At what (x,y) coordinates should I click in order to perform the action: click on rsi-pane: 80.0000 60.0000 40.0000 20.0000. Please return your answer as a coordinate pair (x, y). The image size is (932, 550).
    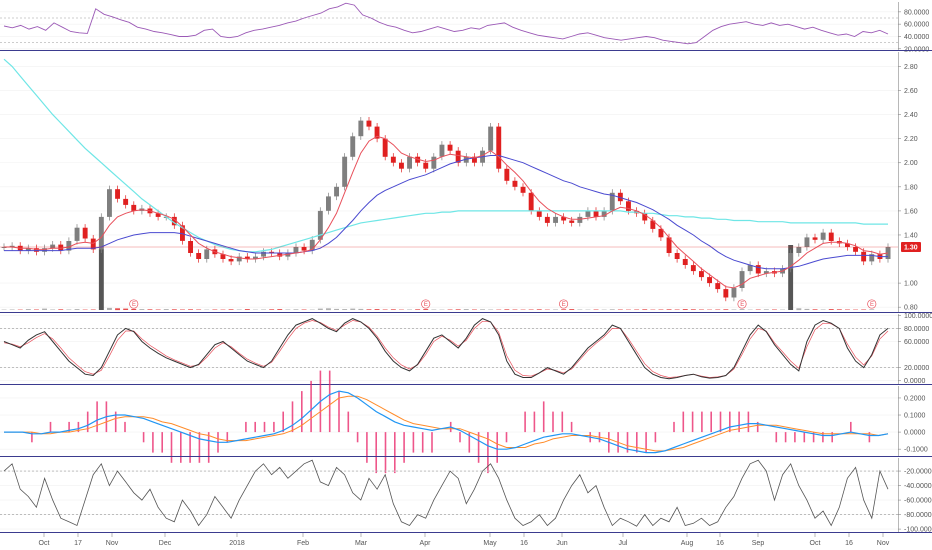
    Looking at the image, I should click on (466, 27).